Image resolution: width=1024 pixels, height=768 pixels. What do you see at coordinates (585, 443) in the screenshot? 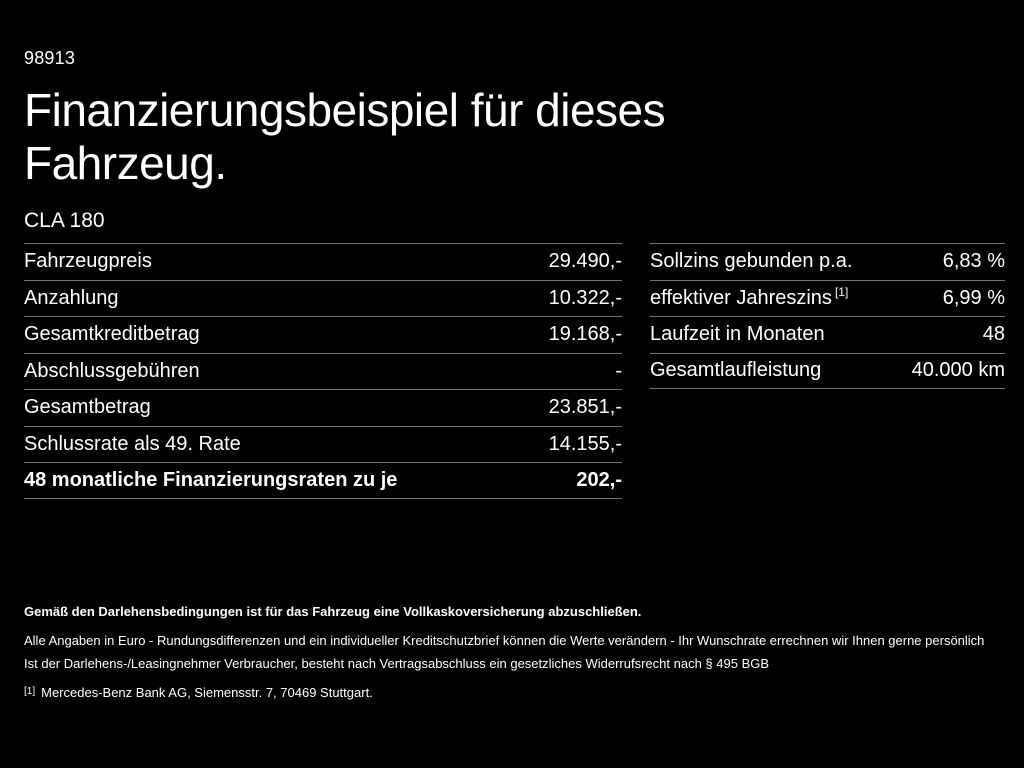
I see `row-value: 14.155,-` at bounding box center [585, 443].